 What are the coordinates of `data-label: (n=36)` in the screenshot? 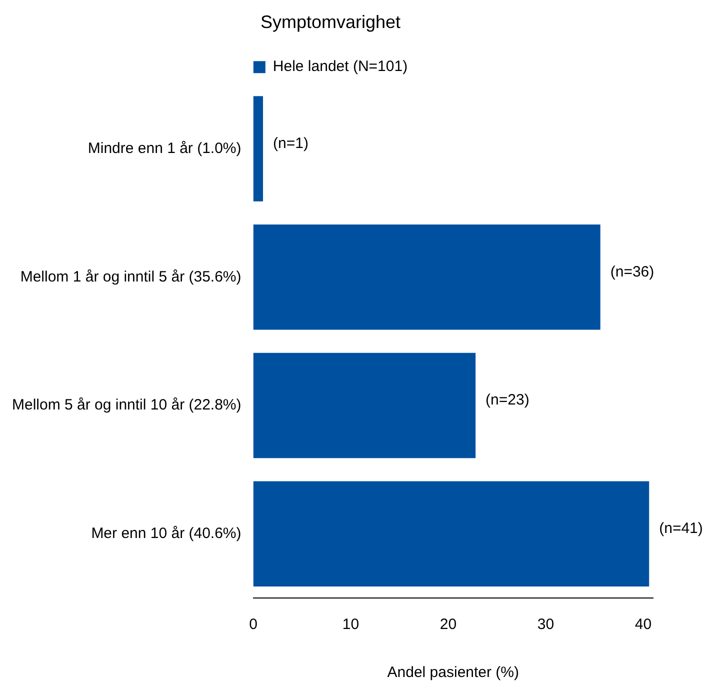 It's located at (632, 271).